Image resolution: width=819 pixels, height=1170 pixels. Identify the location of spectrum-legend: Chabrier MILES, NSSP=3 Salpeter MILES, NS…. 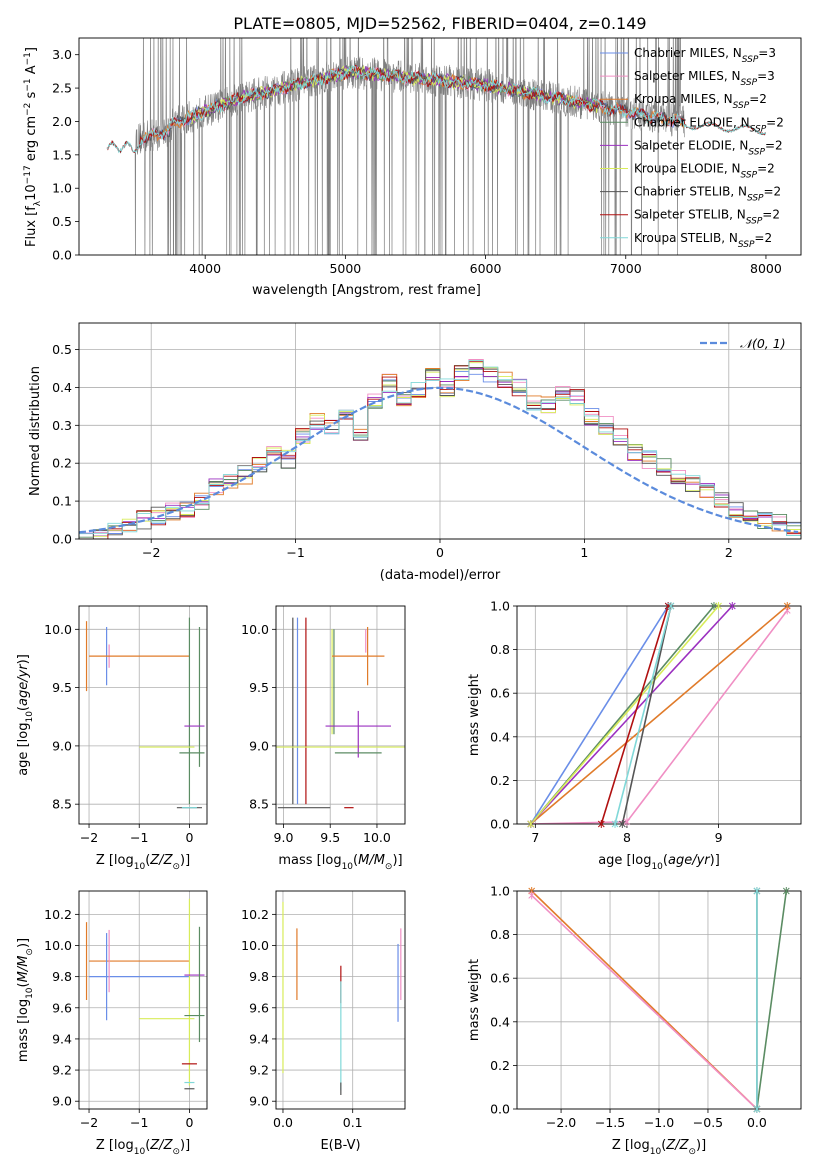
(692, 148).